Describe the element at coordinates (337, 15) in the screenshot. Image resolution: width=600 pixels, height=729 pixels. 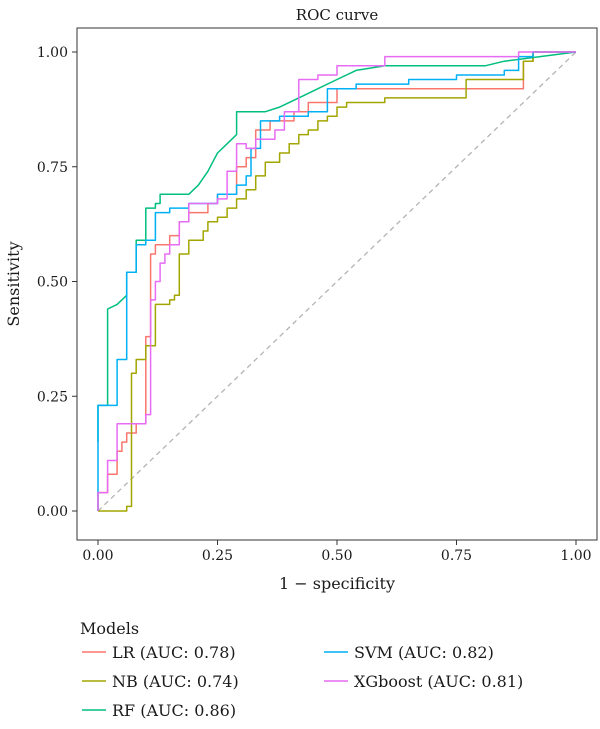
I see `chart-title: ROC curve` at that location.